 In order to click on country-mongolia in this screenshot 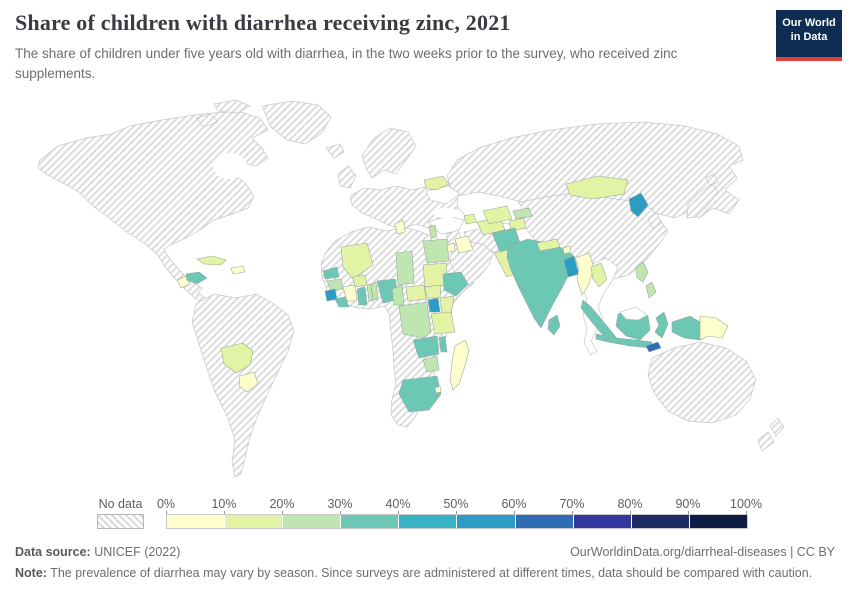, I will do `click(597, 187)`.